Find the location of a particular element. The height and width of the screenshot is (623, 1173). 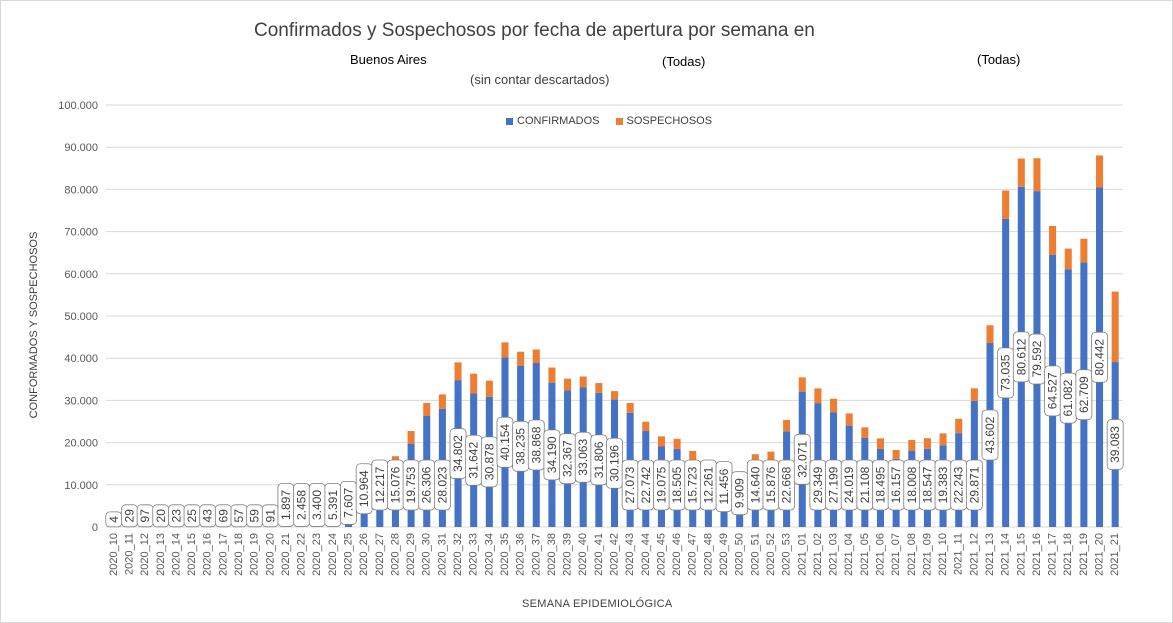

data-label-text: 29 is located at coordinates (129, 516).